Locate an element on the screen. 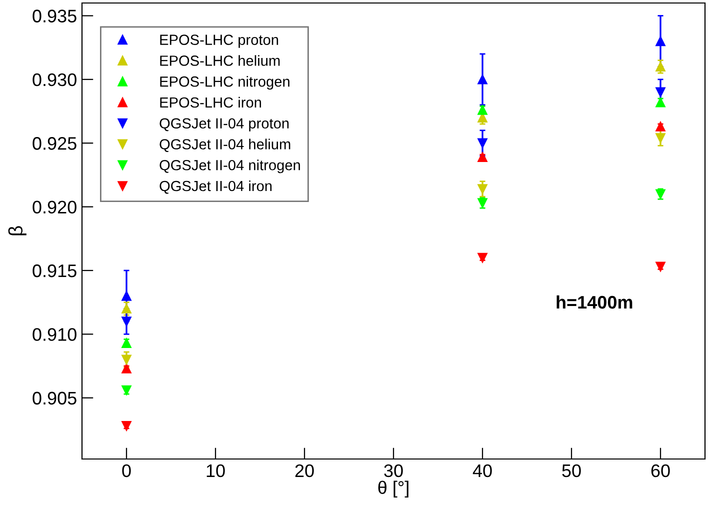  y-axis-title: β is located at coordinates (17, 231).